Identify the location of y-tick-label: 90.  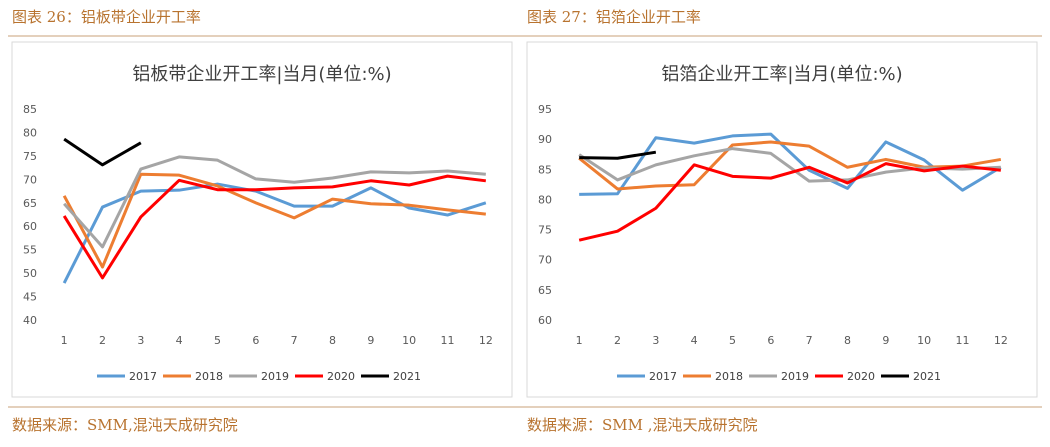
(545, 139).